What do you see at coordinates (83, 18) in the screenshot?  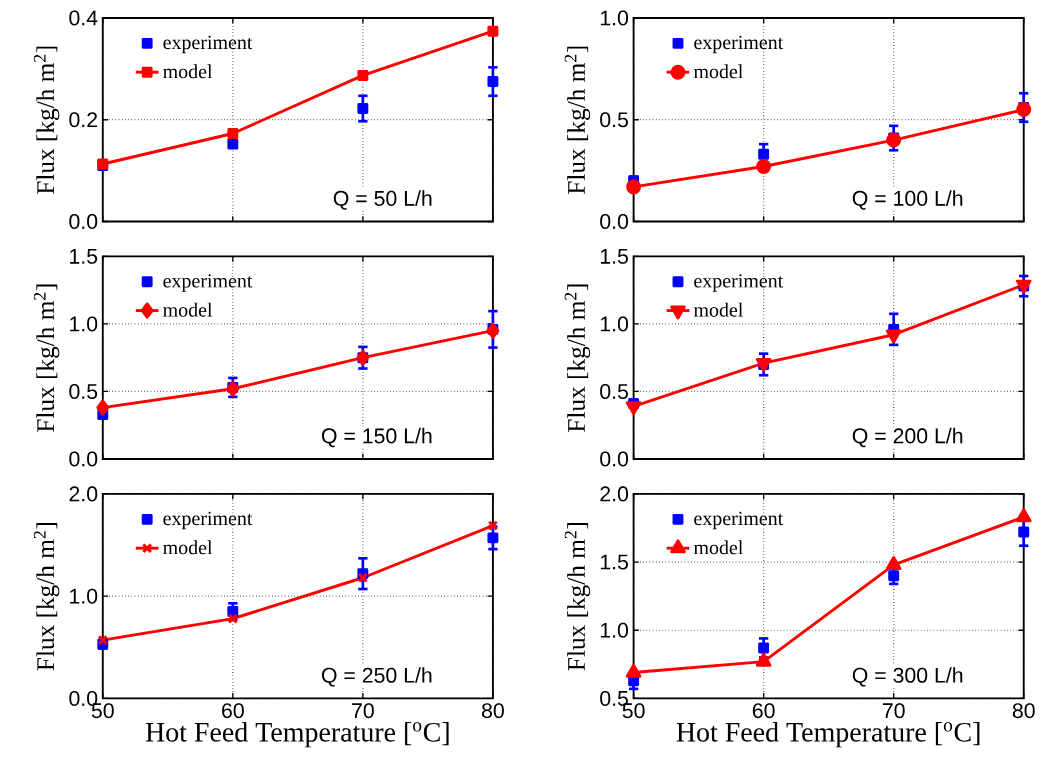 I see `y-tick-label: 0.4` at bounding box center [83, 18].